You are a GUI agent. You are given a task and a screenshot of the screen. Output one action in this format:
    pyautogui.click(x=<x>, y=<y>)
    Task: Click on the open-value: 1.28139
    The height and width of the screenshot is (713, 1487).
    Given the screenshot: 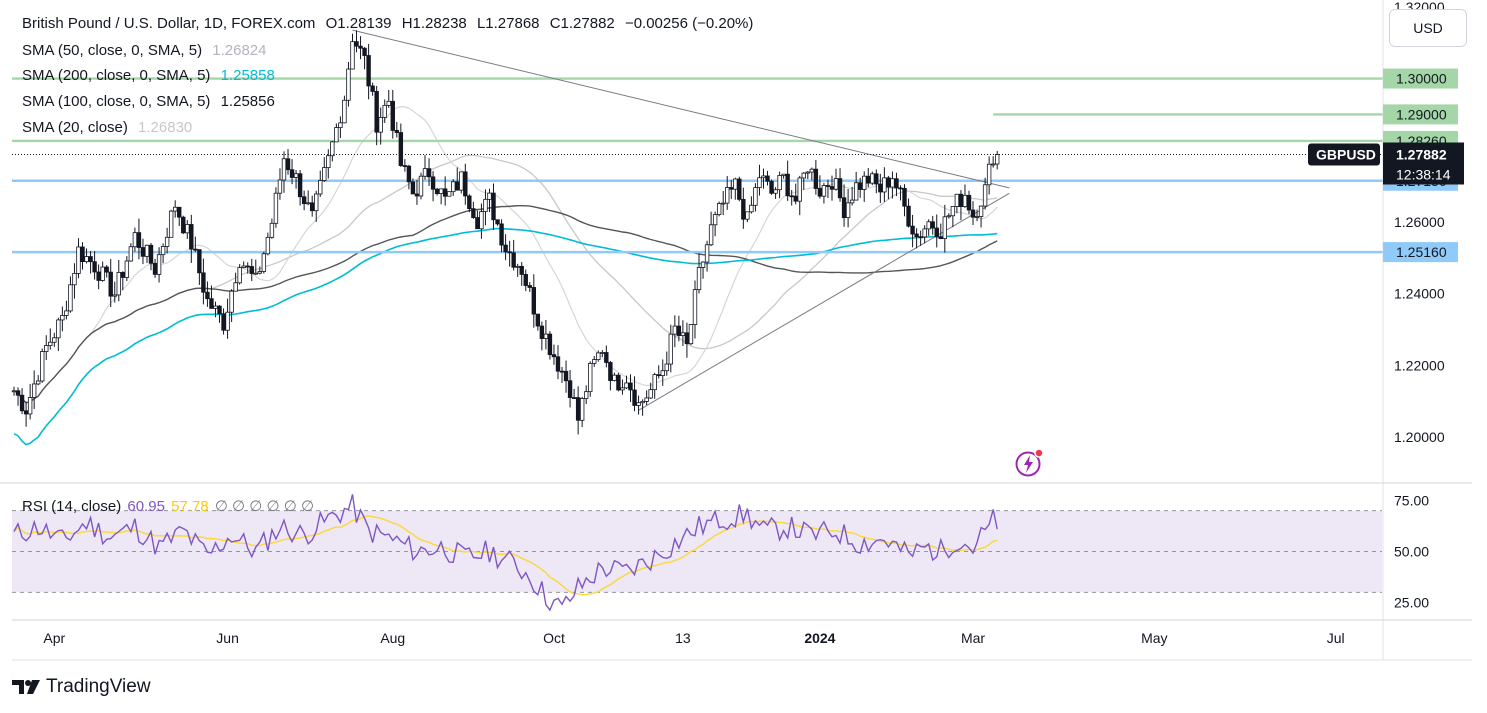 What is the action you would take?
    pyautogui.click(x=364, y=23)
    